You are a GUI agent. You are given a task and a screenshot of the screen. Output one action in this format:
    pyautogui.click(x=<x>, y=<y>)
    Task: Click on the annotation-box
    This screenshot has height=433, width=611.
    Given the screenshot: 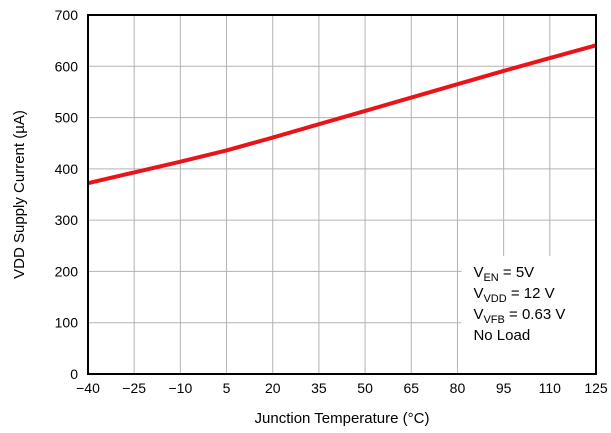 What is the action you would take?
    pyautogui.click(x=528, y=314)
    